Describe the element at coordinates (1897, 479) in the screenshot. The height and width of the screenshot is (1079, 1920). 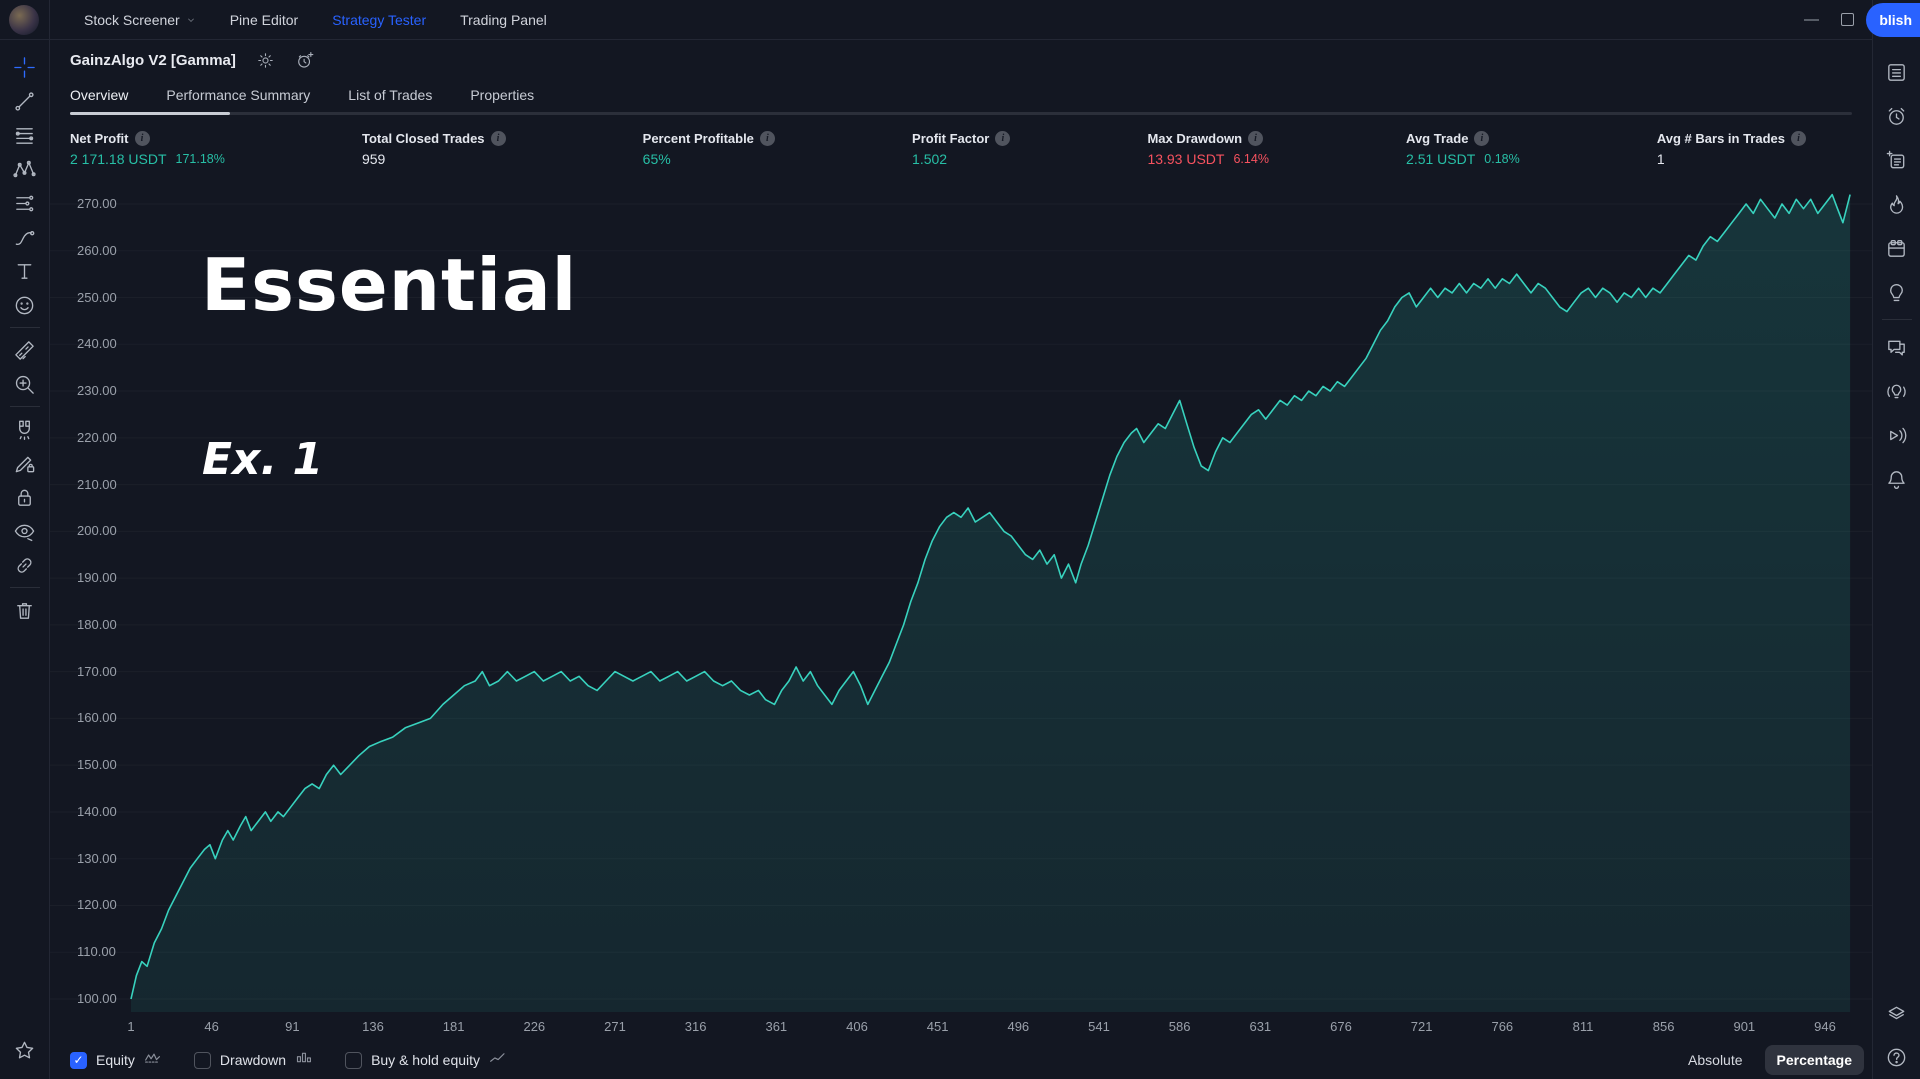
I see `notifications-bell-button` at that location.